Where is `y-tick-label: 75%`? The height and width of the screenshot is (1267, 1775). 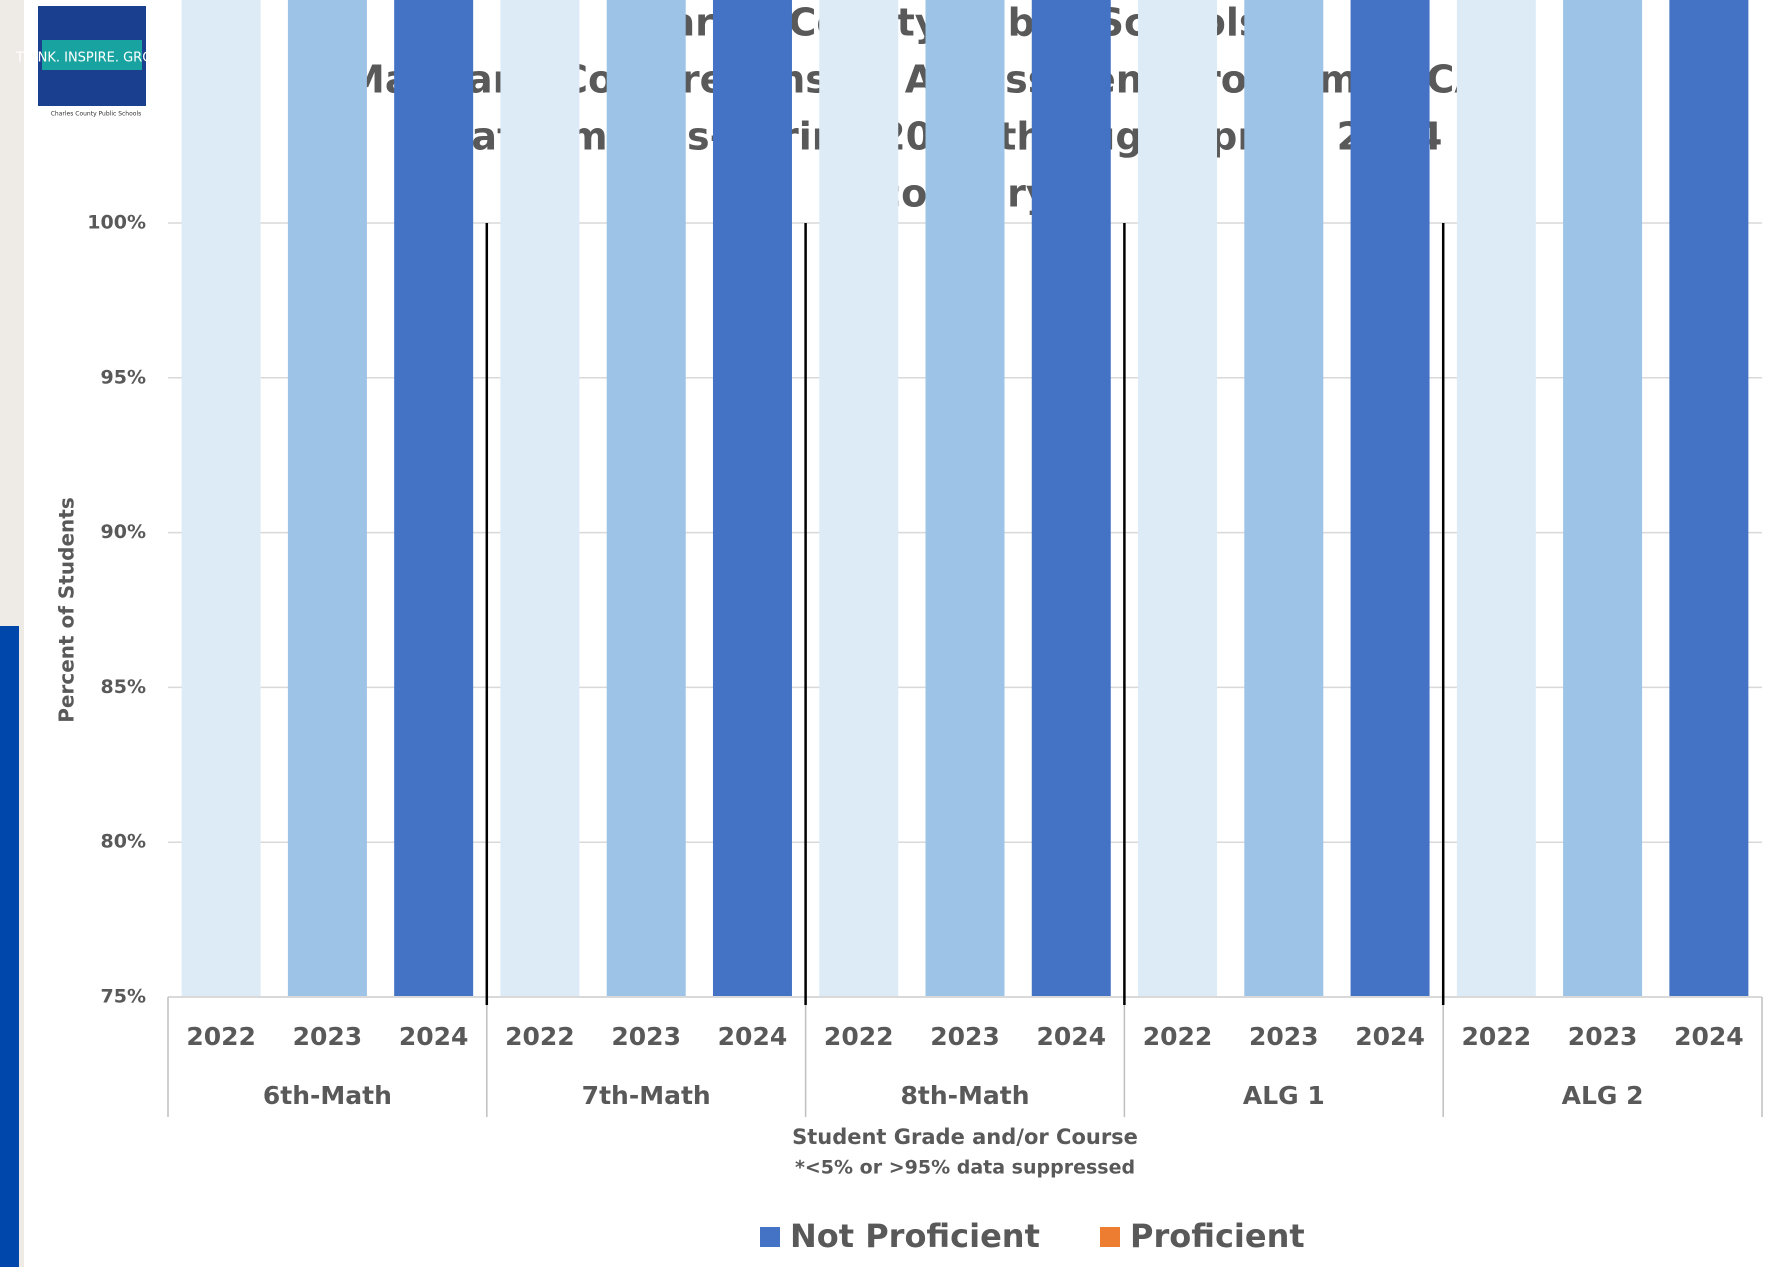 y-tick-label: 75% is located at coordinates (123, 997).